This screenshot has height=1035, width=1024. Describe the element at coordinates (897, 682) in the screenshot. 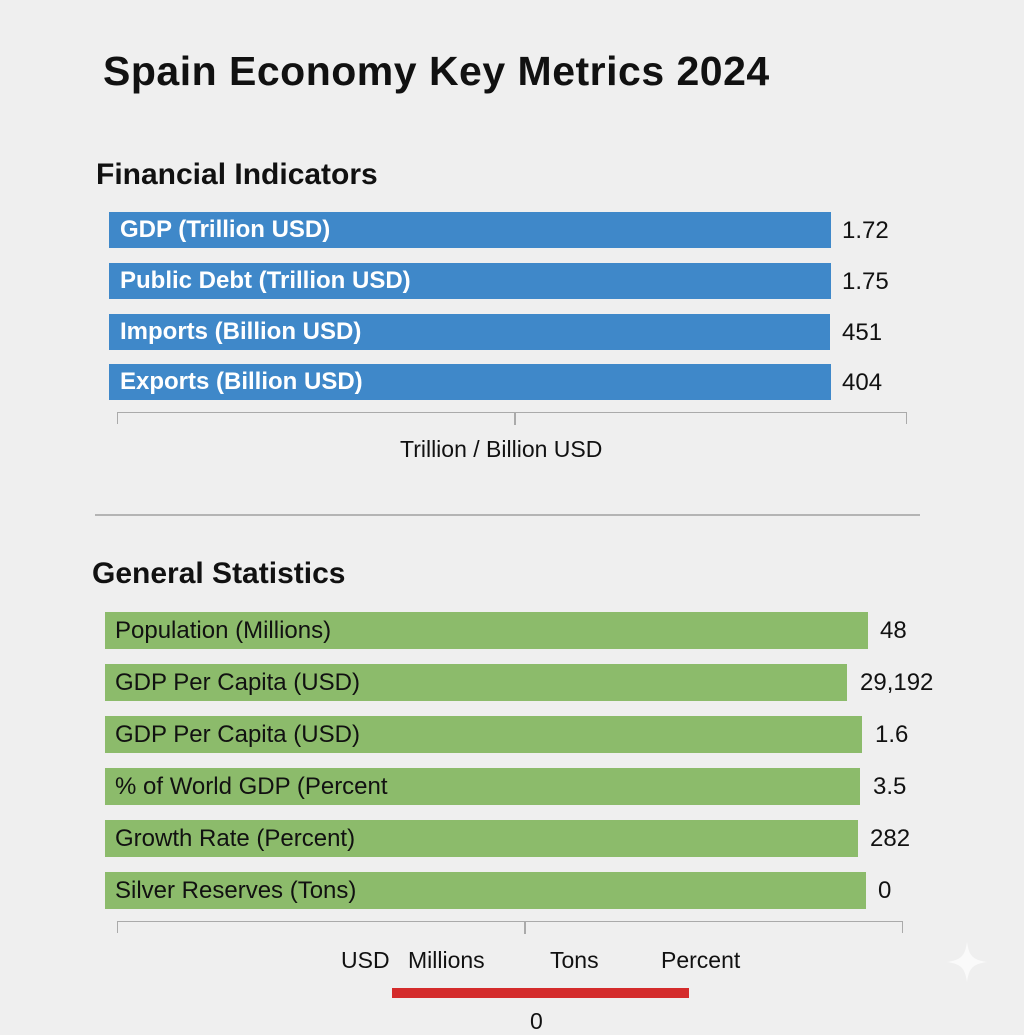

I see `bar-value-label: 29,192` at that location.